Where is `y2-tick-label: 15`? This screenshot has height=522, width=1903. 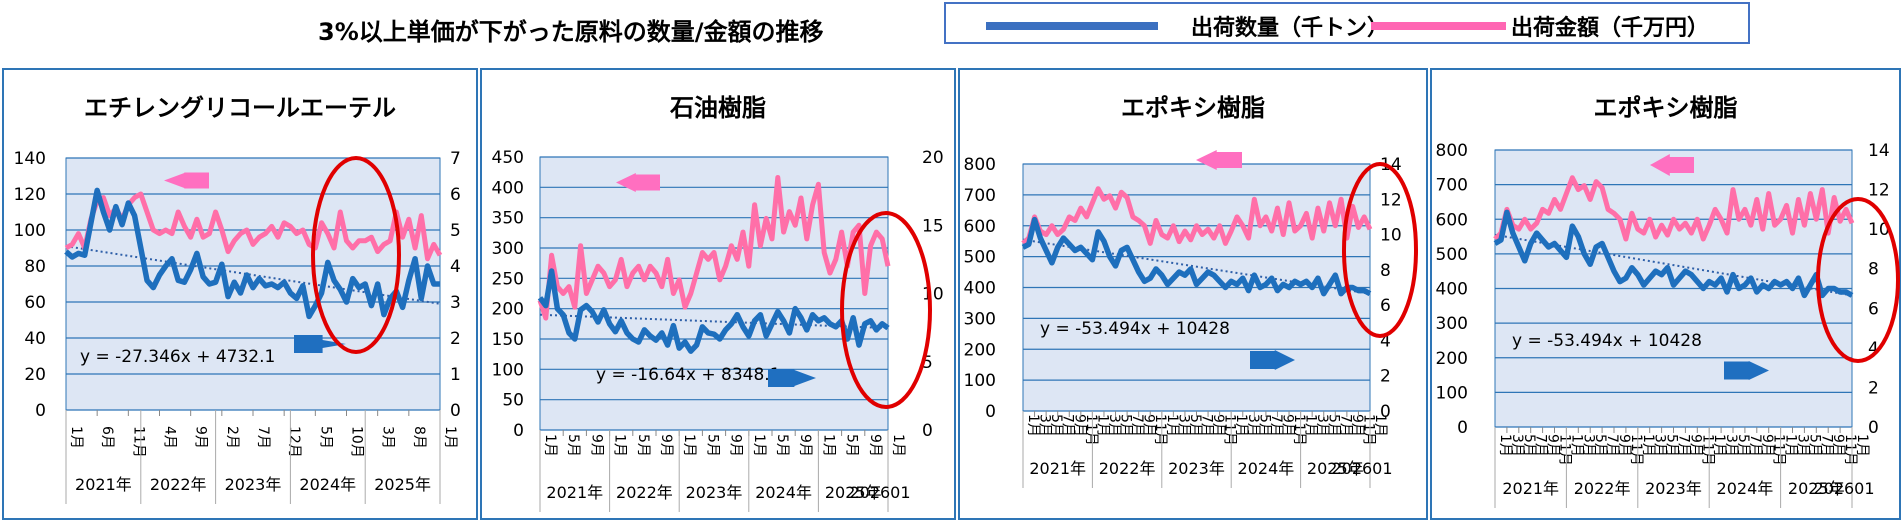
y2-tick-label: 15 is located at coordinates (933, 226).